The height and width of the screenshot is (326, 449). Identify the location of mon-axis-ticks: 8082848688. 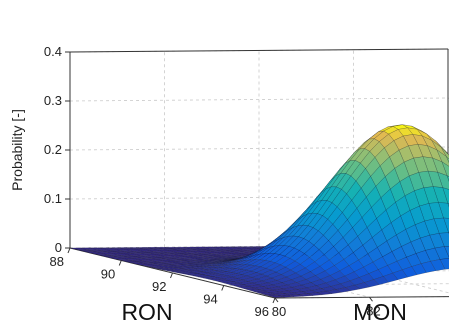
(326, 307).